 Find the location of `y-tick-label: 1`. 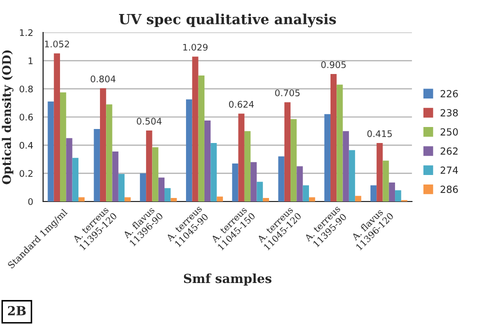

y-tick-label: 1 is located at coordinates (30, 61).